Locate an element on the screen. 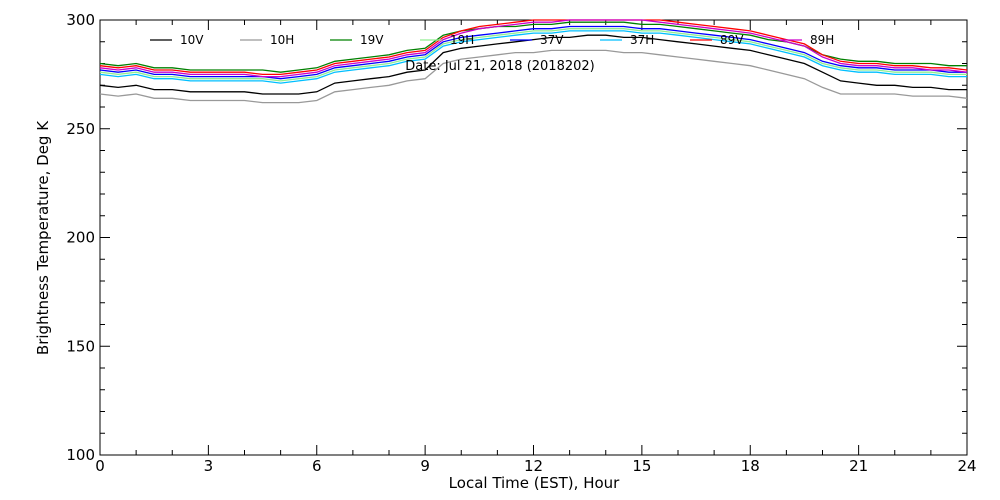 The image size is (1000, 500). y-tick-label: 200 is located at coordinates (80, 238).